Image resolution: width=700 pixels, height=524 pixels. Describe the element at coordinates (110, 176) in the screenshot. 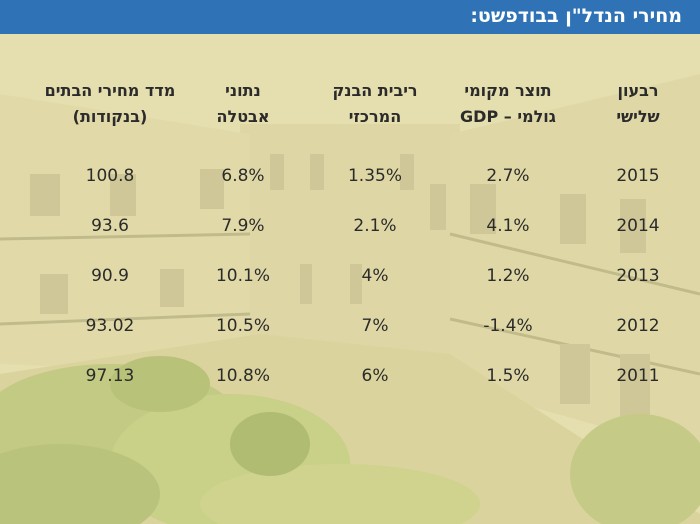

I see `cell-house_index: 100.8` at that location.